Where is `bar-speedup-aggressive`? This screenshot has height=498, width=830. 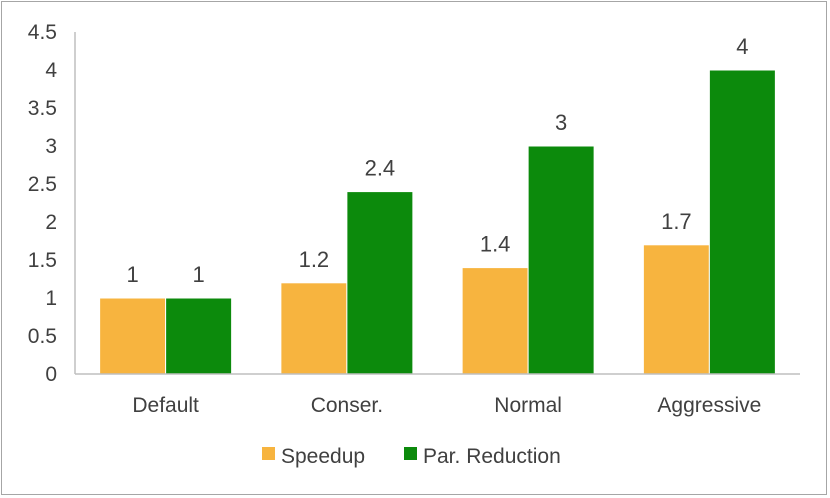 bar-speedup-aggressive is located at coordinates (676, 309).